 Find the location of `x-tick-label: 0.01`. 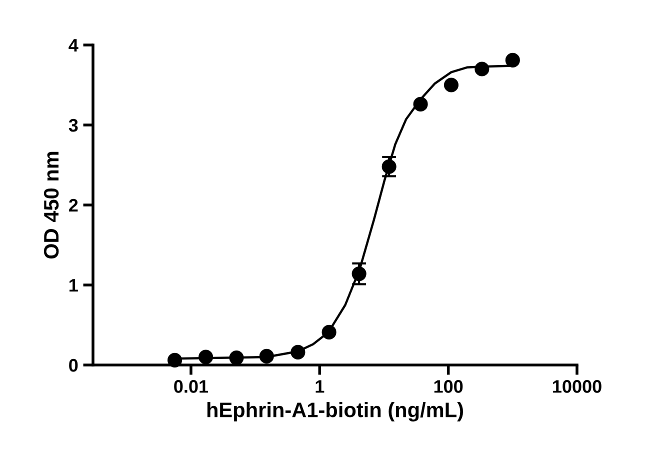

x-tick-label: 0.01 is located at coordinates (191, 386).